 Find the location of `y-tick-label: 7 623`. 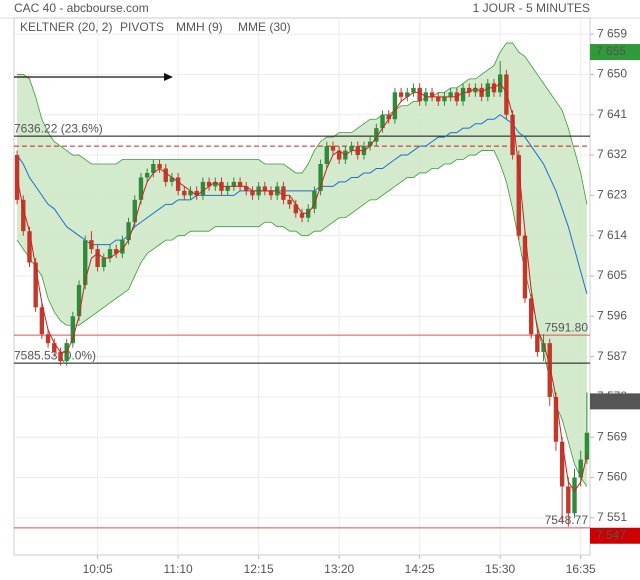

y-tick-label: 7 623 is located at coordinates (612, 195).